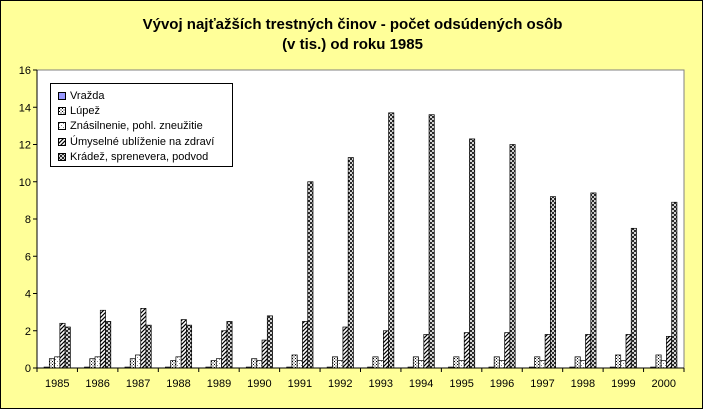 The width and height of the screenshot is (703, 410). What do you see at coordinates (340, 384) in the screenshot?
I see `x-tick-label: 1992` at bounding box center [340, 384].